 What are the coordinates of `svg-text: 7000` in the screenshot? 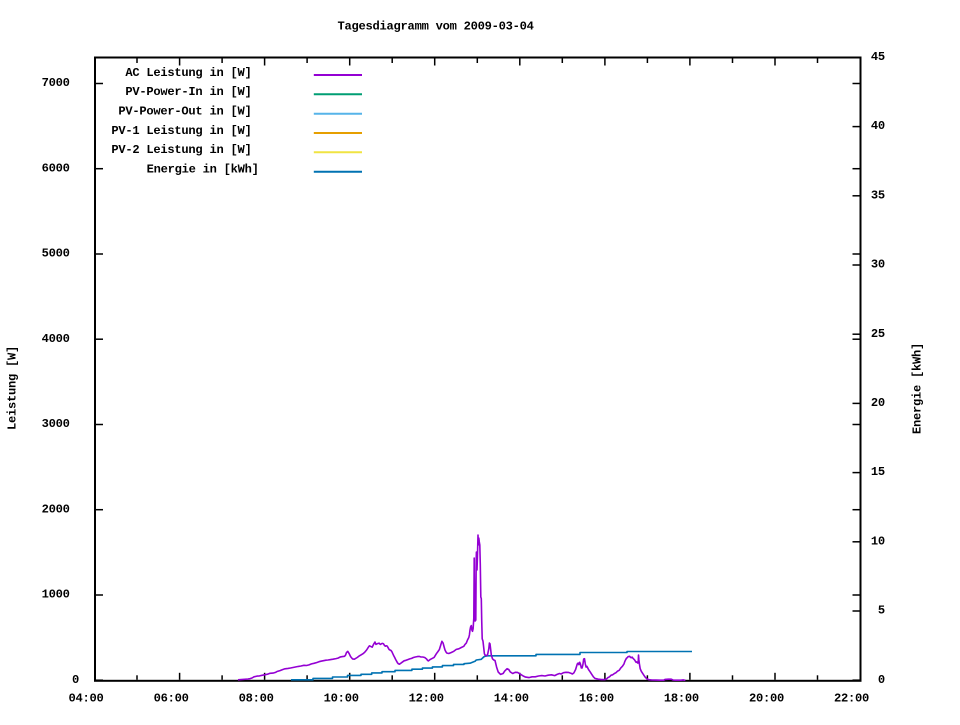 It's located at (56, 83).